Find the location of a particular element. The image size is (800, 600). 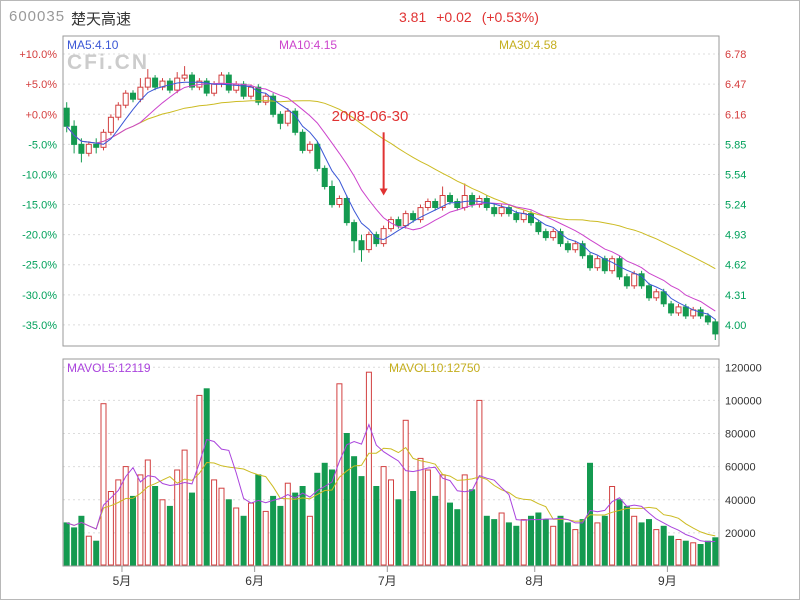

annotation-label: 2008-06-30 is located at coordinates (370, 117).